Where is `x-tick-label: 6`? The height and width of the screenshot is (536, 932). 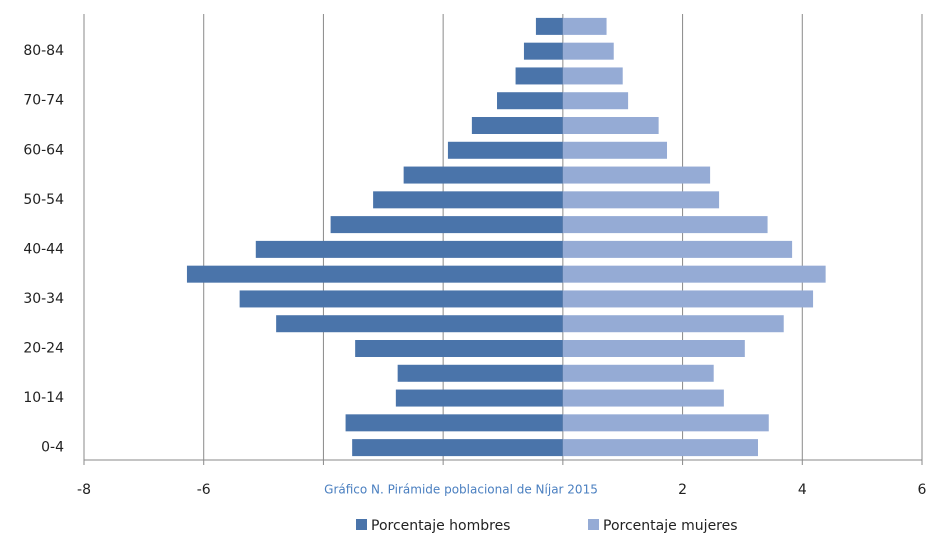 x-tick-label: 6 is located at coordinates (922, 490).